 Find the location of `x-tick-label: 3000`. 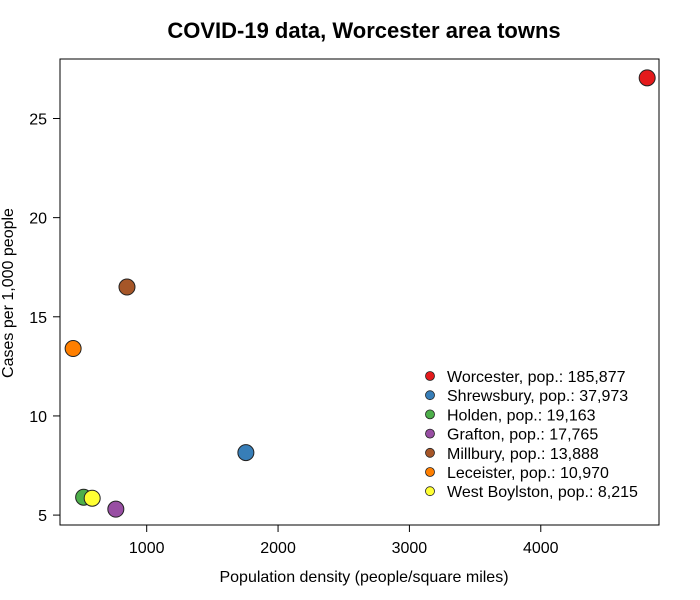

x-tick-label: 3000 is located at coordinates (410, 548).